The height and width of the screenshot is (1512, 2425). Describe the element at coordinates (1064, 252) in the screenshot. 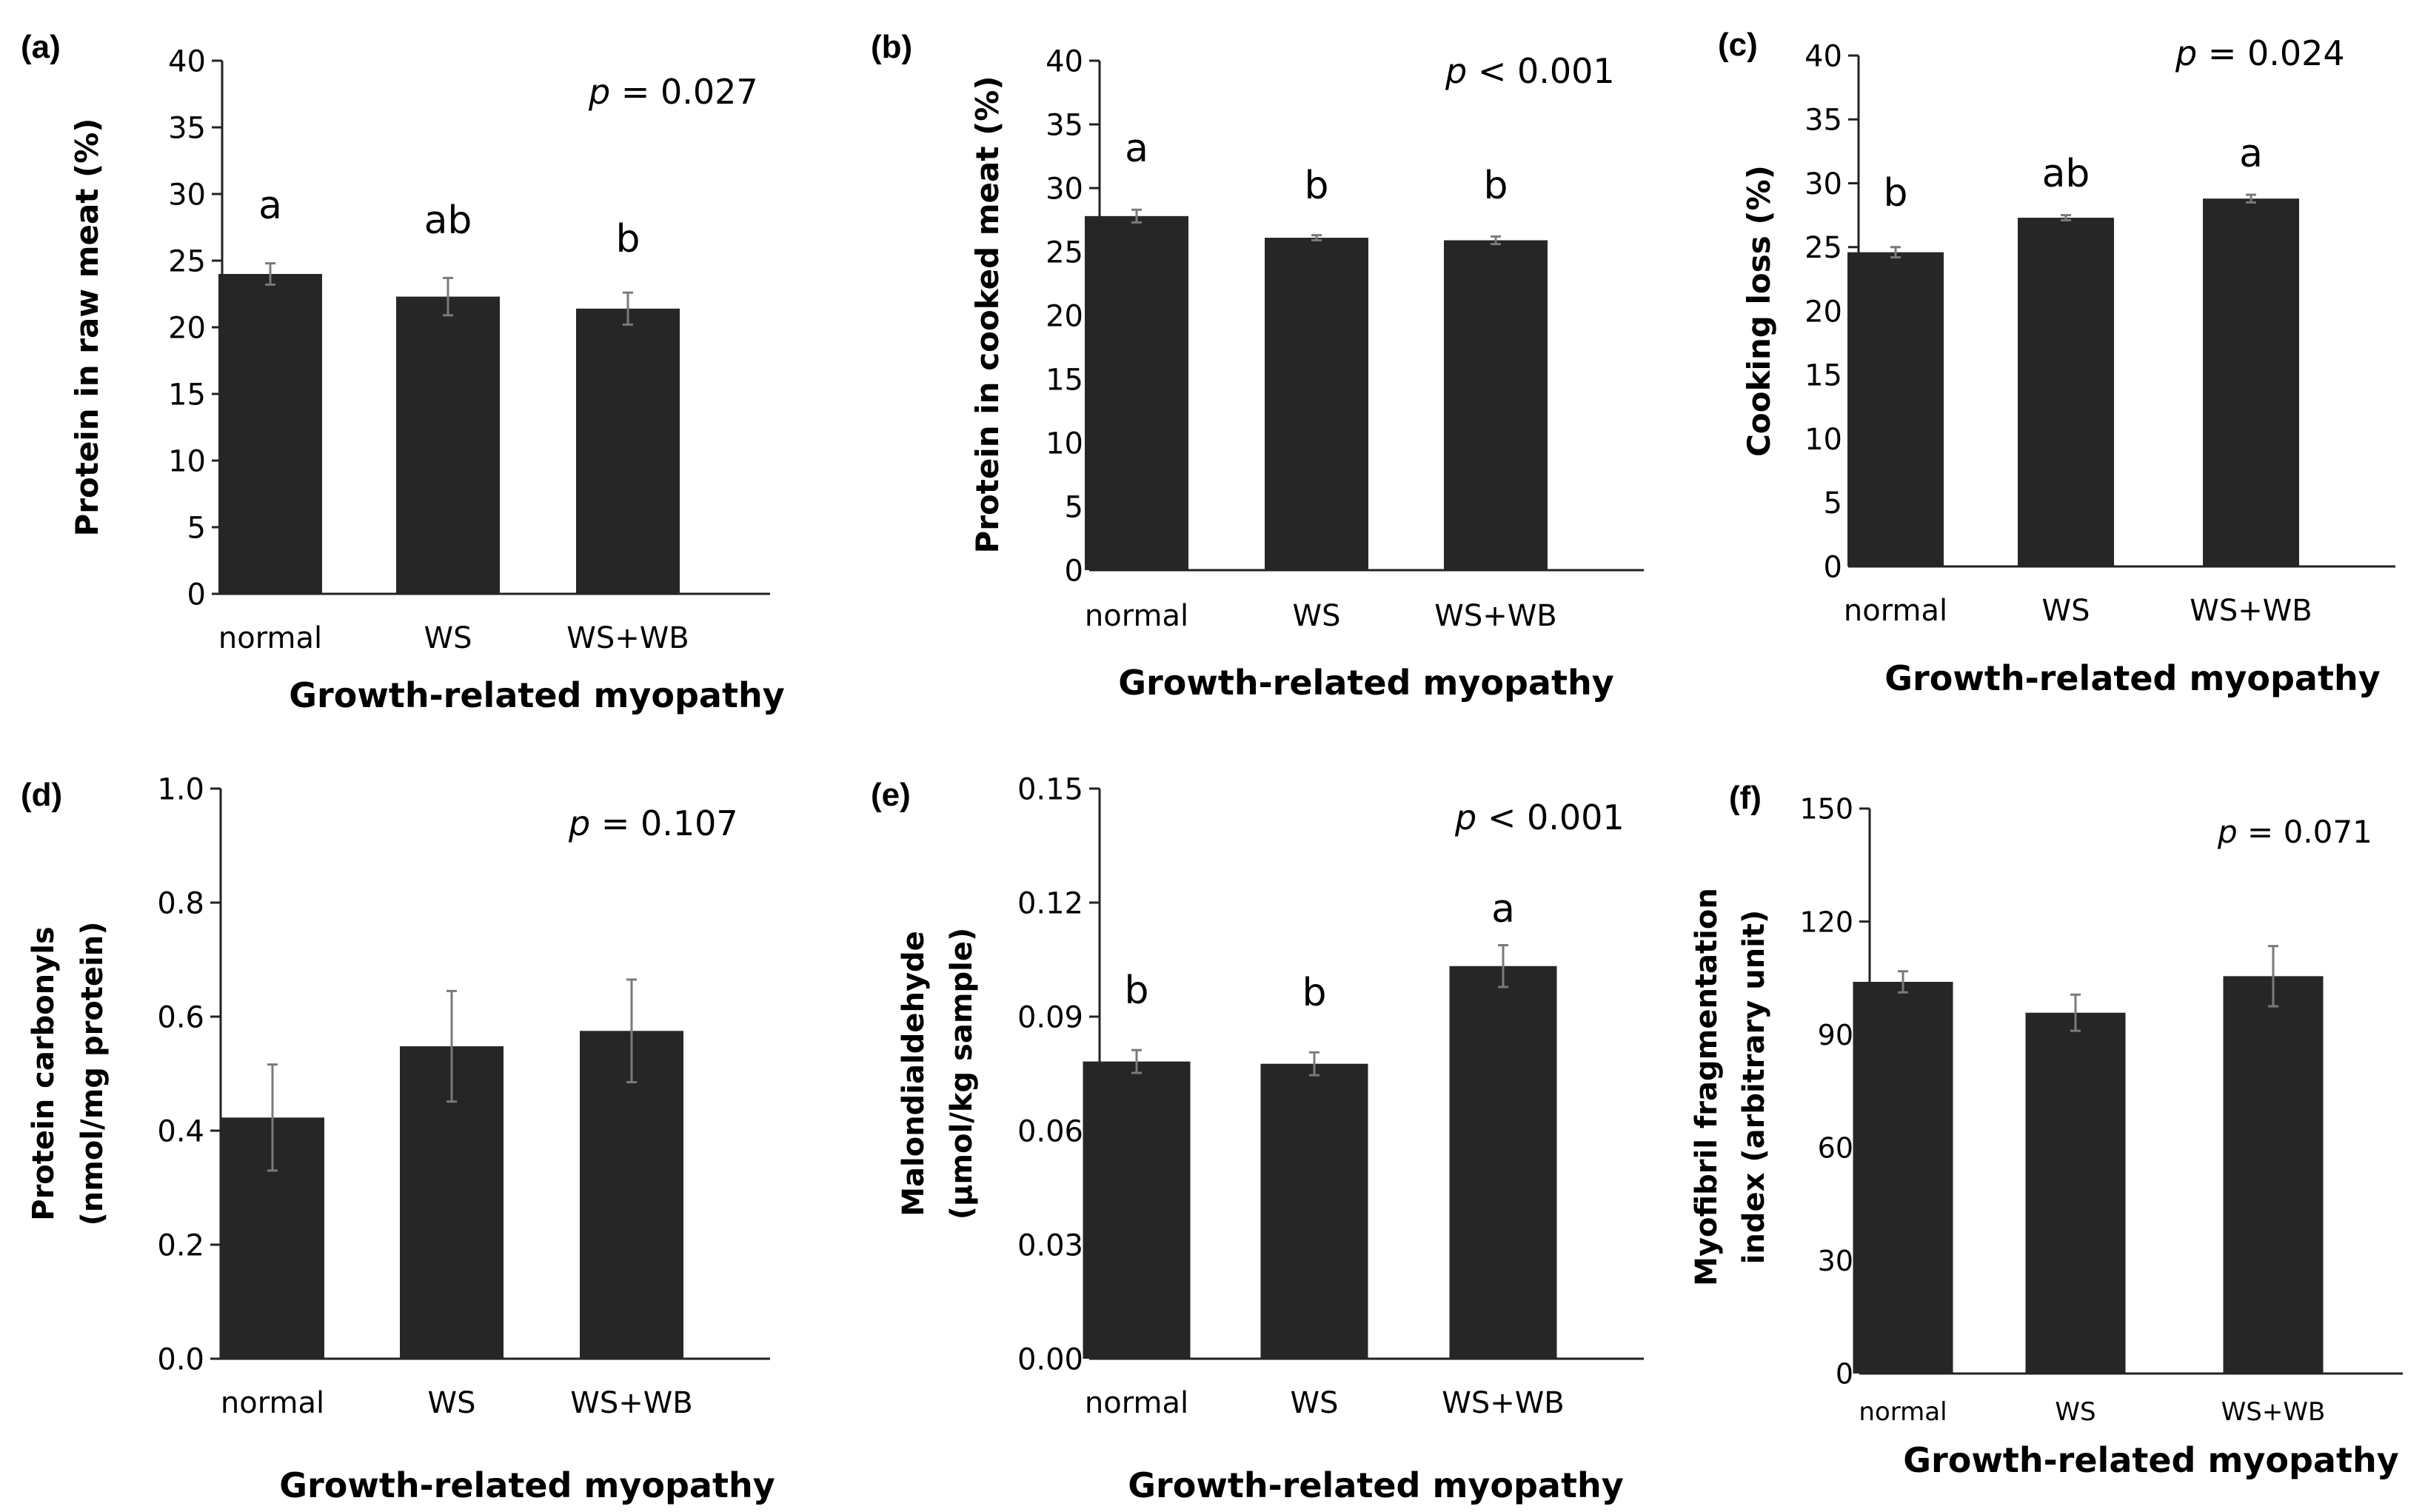

I see `y-tick-label: 25` at that location.